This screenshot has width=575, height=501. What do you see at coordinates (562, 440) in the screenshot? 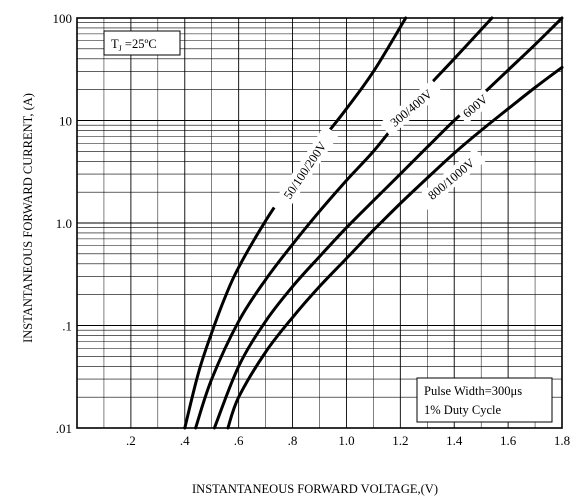
I see `x-tick-label: 1.8` at bounding box center [562, 440].